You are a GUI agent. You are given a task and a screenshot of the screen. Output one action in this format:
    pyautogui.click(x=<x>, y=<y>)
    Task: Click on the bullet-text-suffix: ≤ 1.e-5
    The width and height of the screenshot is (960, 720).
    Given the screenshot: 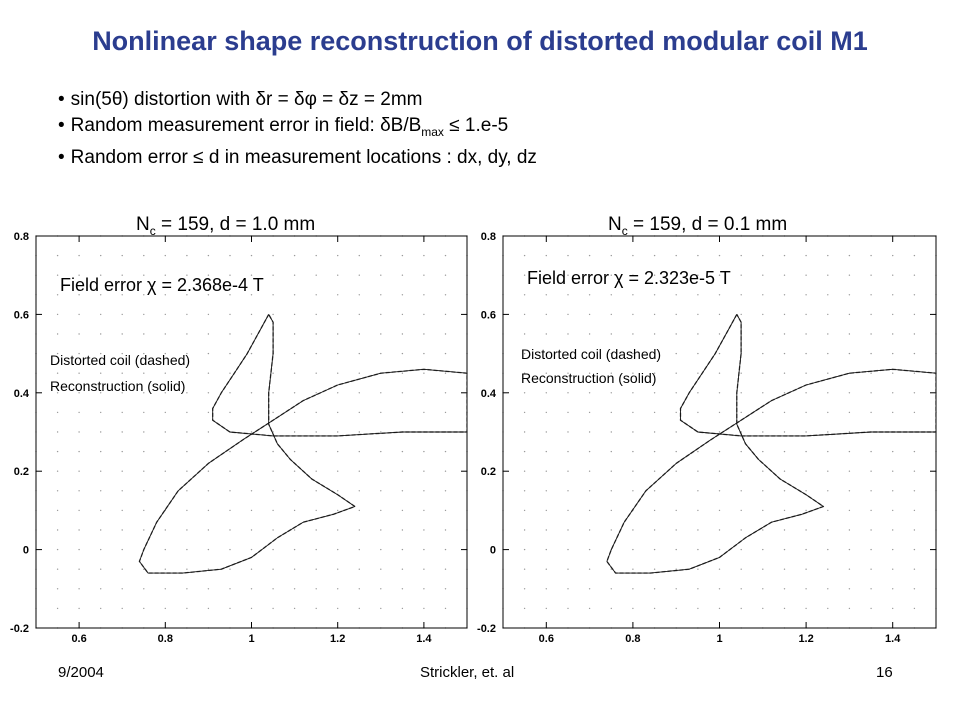 What is the action you would take?
    pyautogui.click(x=476, y=125)
    